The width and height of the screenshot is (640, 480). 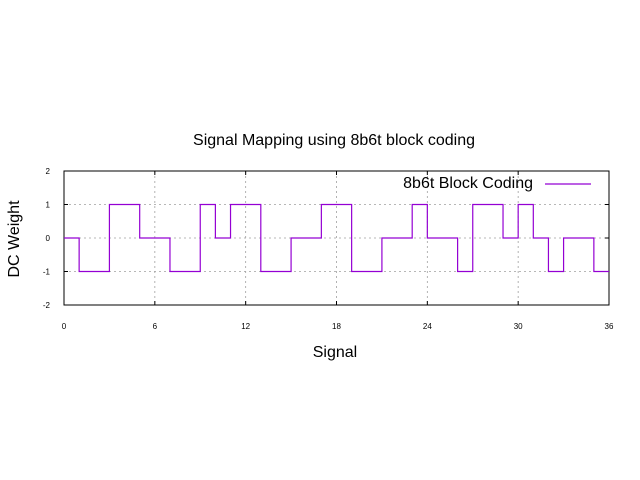 I want to click on x-tick-label: 0, so click(x=64, y=326).